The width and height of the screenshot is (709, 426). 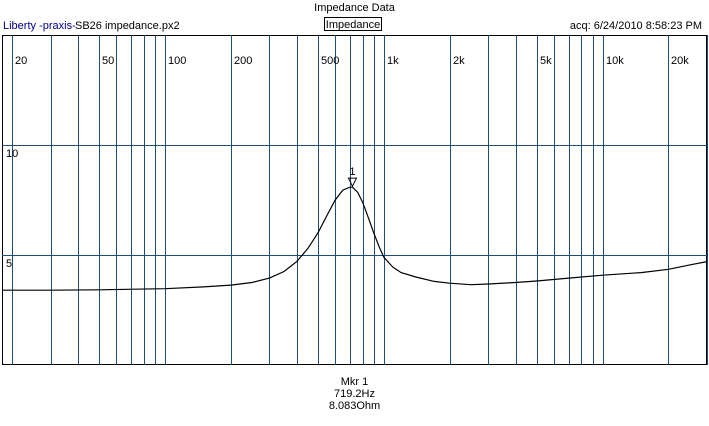 I want to click on y-tick-label: 10, so click(x=12, y=154).